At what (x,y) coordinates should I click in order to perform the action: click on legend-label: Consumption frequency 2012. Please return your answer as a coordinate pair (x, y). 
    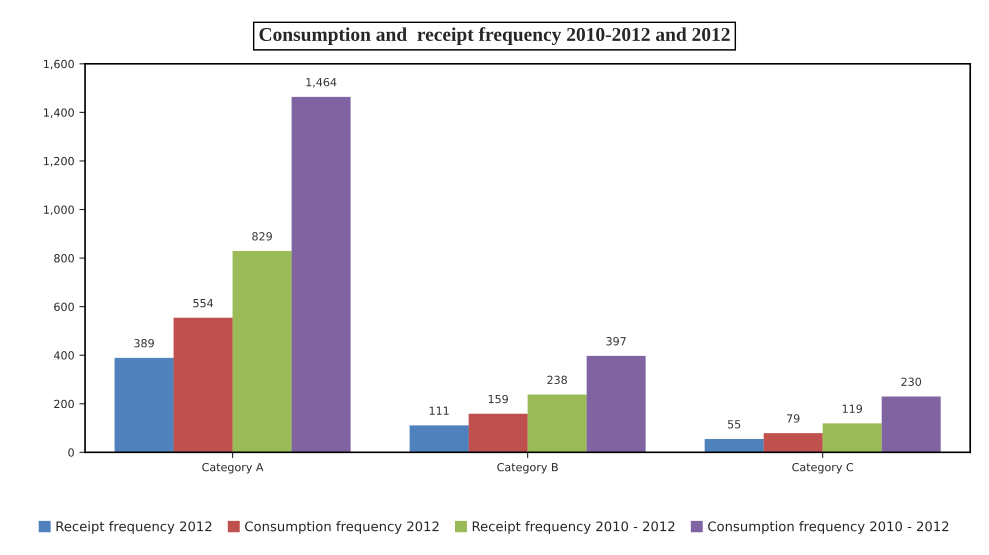
    Looking at the image, I should click on (342, 527).